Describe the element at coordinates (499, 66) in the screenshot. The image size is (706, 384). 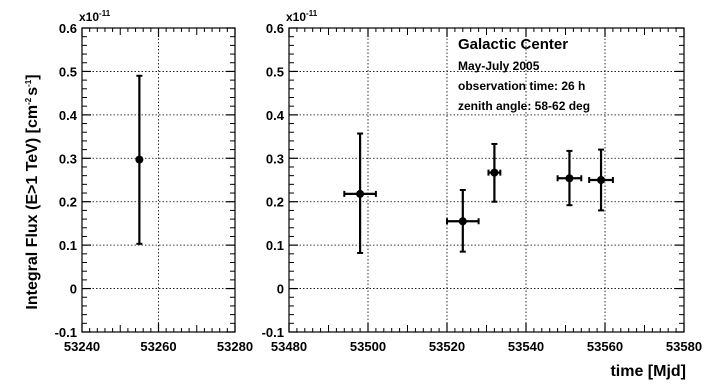
I see `annotation-line: May-July 2005` at that location.